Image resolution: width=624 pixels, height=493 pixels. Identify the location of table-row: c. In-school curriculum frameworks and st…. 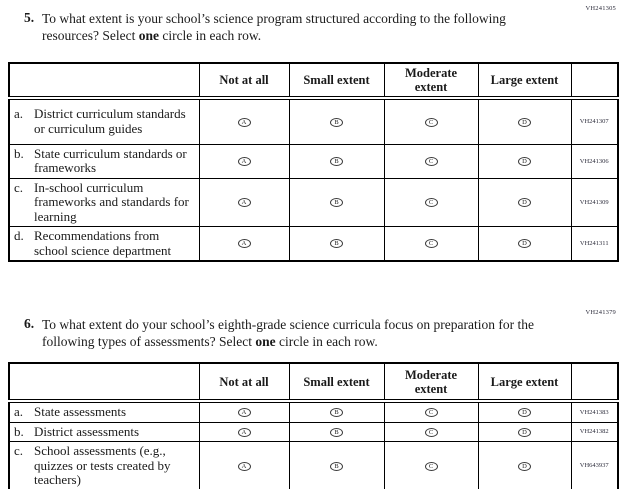
(313, 202).